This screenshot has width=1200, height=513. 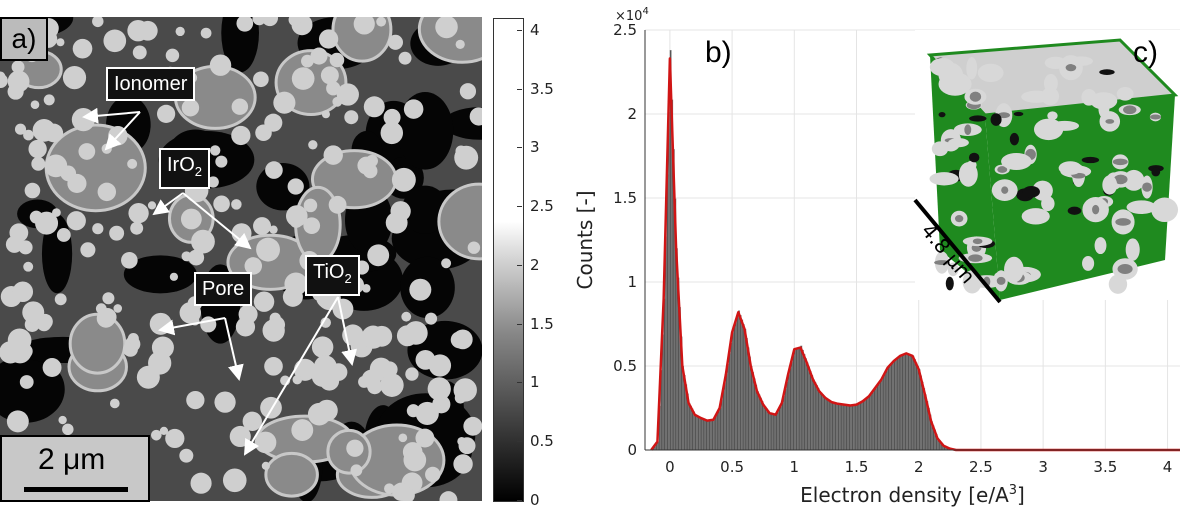 What do you see at coordinates (519, 89) in the screenshot?
I see `colorbar-tick-mark` at bounding box center [519, 89].